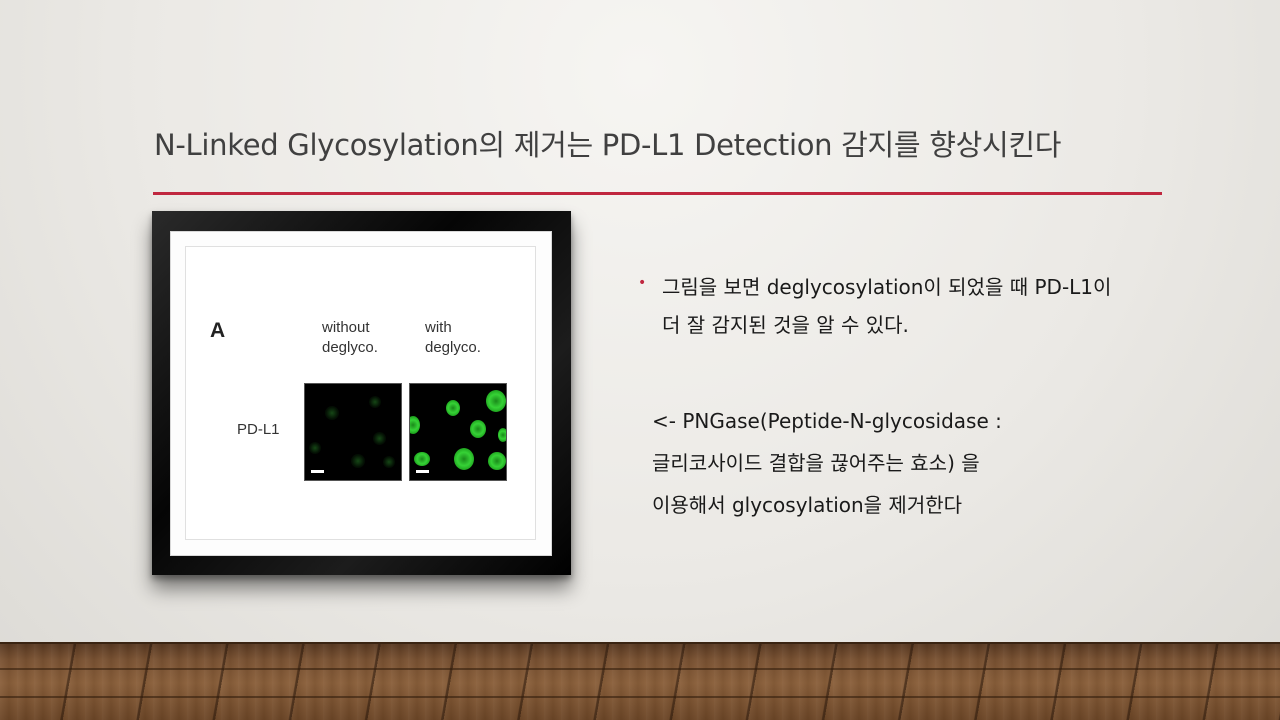 This screenshot has height=720, width=1280. Describe the element at coordinates (807, 505) in the screenshot. I see `note-line-3: 이용해서 glycosylation을 제거한다` at that location.